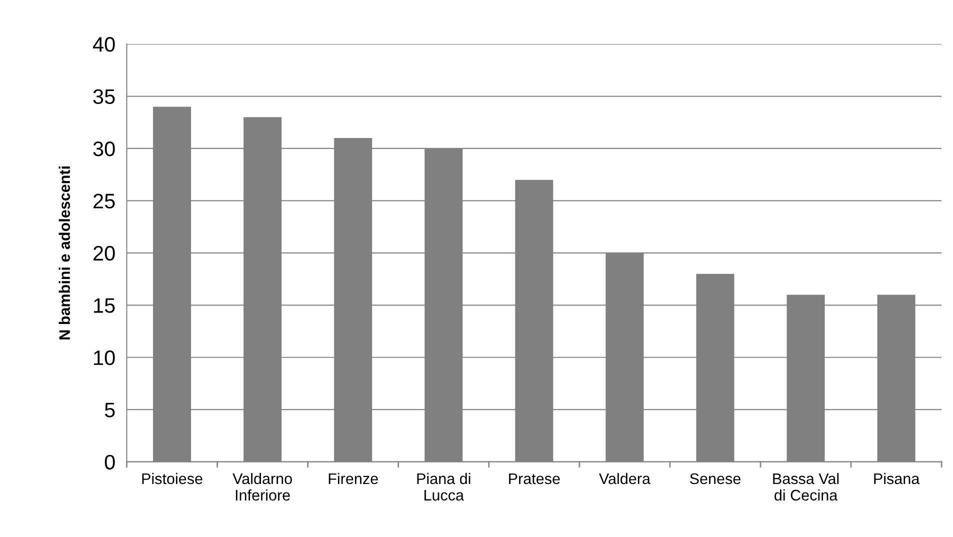 The image size is (953, 537). Describe the element at coordinates (109, 462) in the screenshot. I see `y-tick-label: 0` at that location.